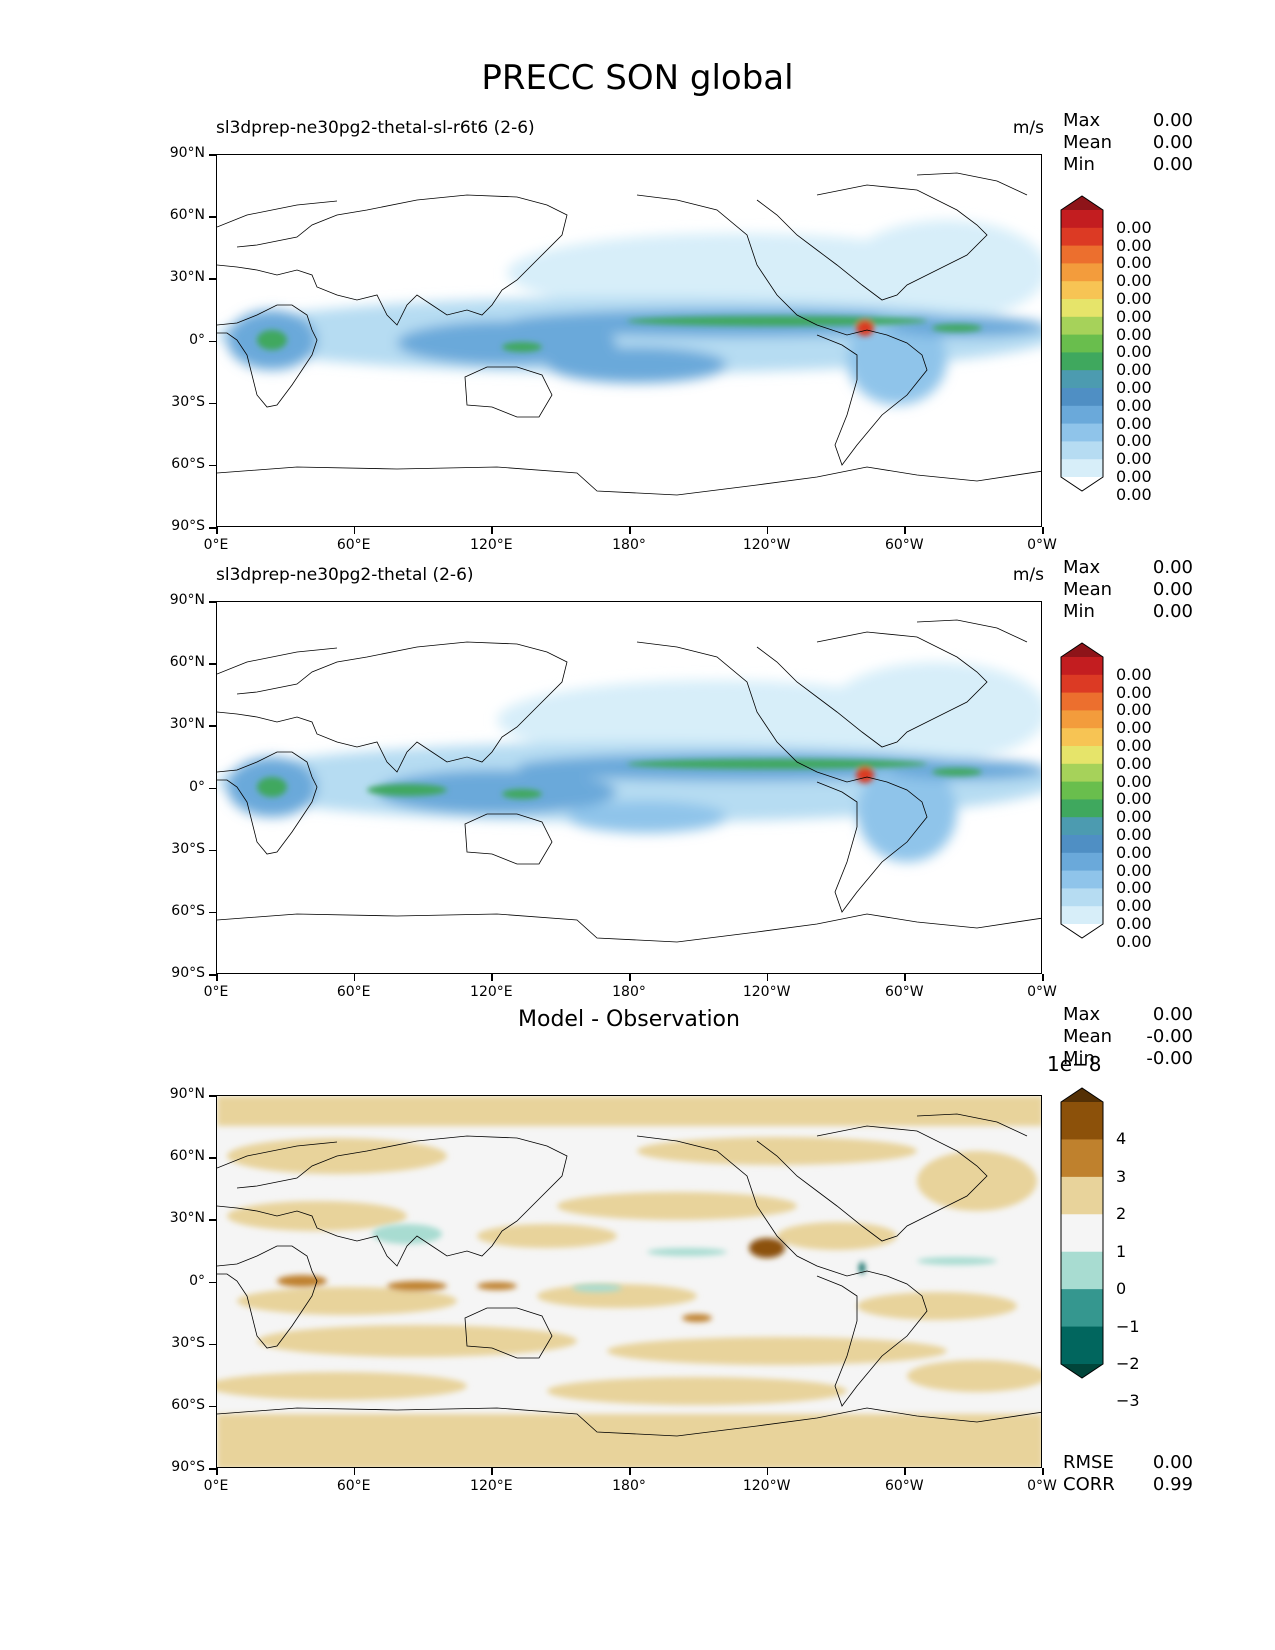 This screenshot has height=1650, width=1275. Describe the element at coordinates (777, 321) in the screenshot. I see `precip-core-itcz` at that location.